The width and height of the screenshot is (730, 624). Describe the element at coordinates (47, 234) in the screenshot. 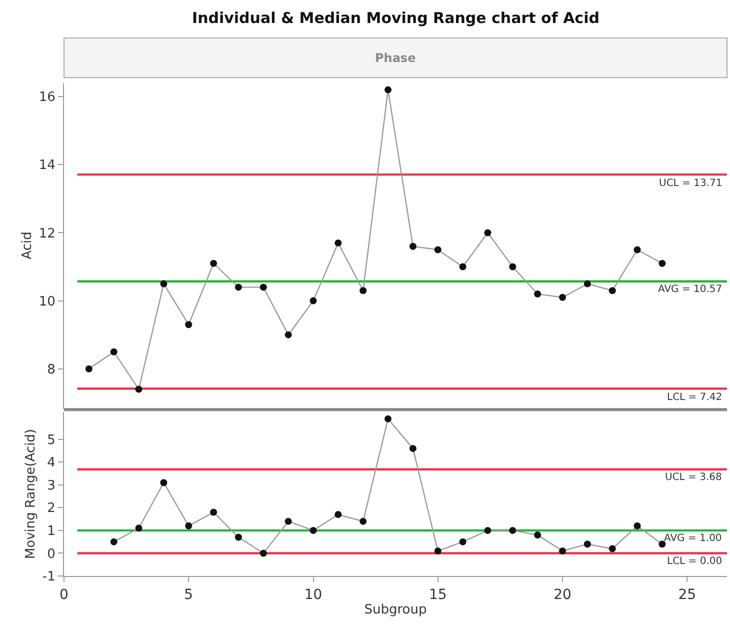

I see `y-tick-label: 12` at that location.